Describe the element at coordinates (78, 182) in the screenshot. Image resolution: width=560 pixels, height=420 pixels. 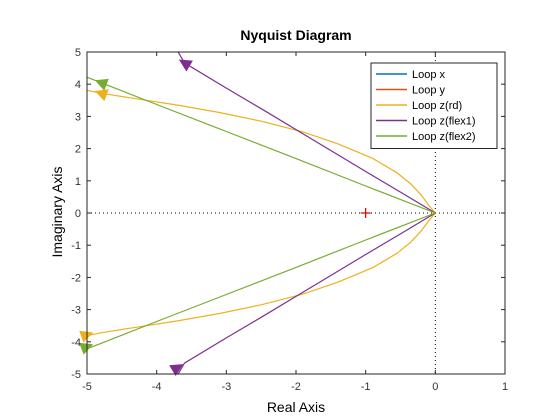
I see `y-tick-label: 1` at that location.